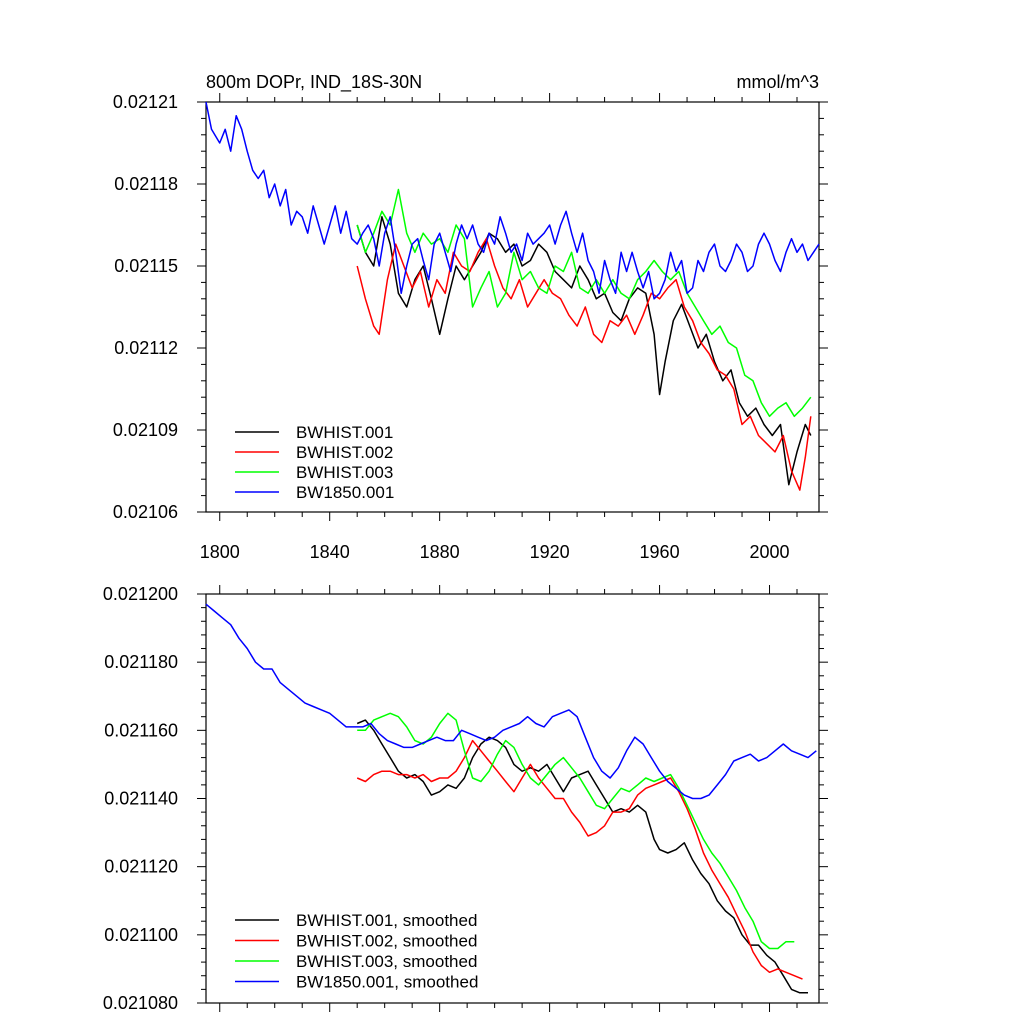 Image resolution: width=1024 pixels, height=1029 pixels. What do you see at coordinates (141, 867) in the screenshot?
I see `y-tick-label: 0.021120` at bounding box center [141, 867].